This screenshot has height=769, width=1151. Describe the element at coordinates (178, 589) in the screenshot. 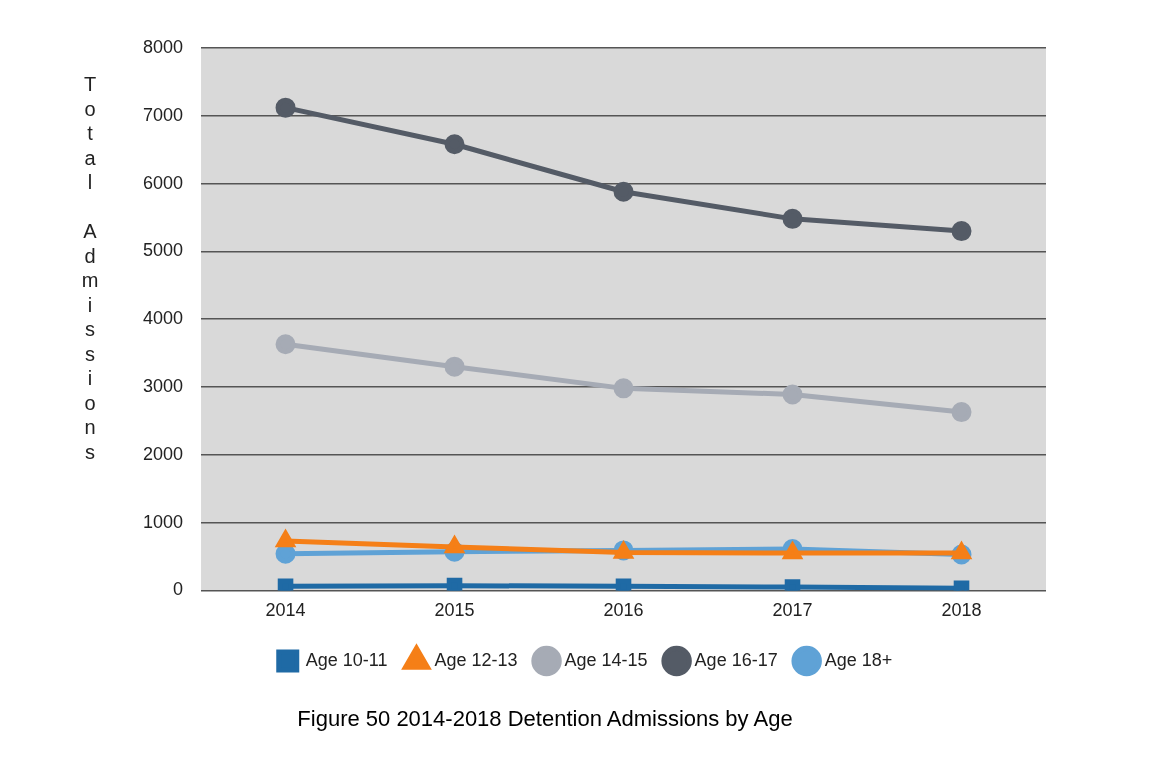

I see `y-tick-label: 0` at that location.